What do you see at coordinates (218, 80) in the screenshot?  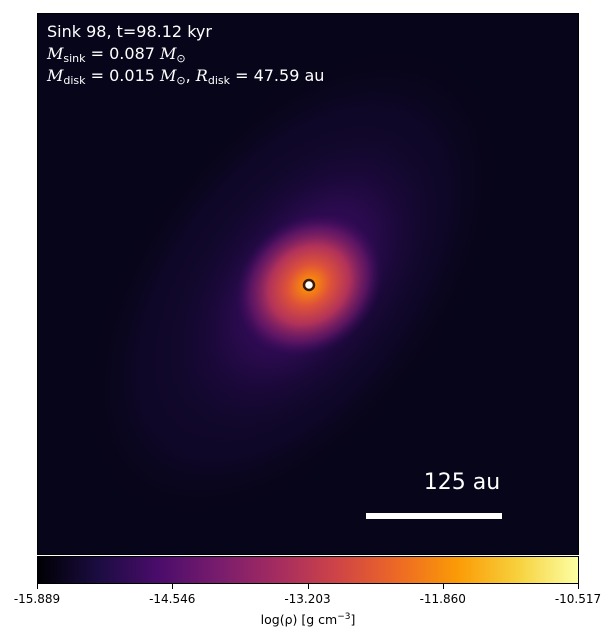 I see `disk-radius-sub: disk` at bounding box center [218, 80].